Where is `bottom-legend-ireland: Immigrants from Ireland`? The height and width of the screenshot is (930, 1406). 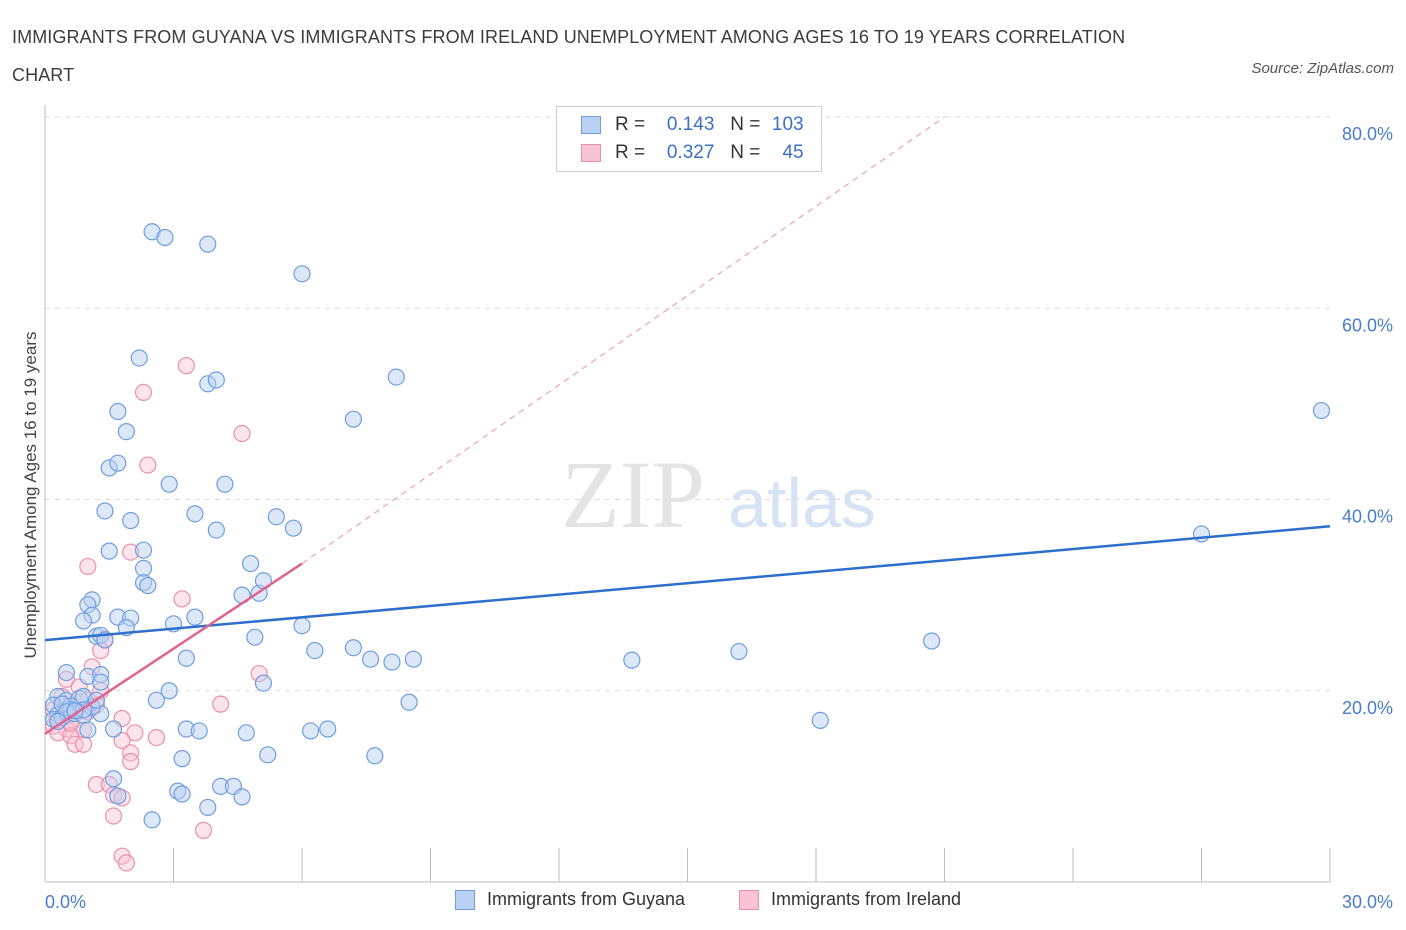 bottom-legend-ireland: Immigrants from Ireland is located at coordinates (850, 899).